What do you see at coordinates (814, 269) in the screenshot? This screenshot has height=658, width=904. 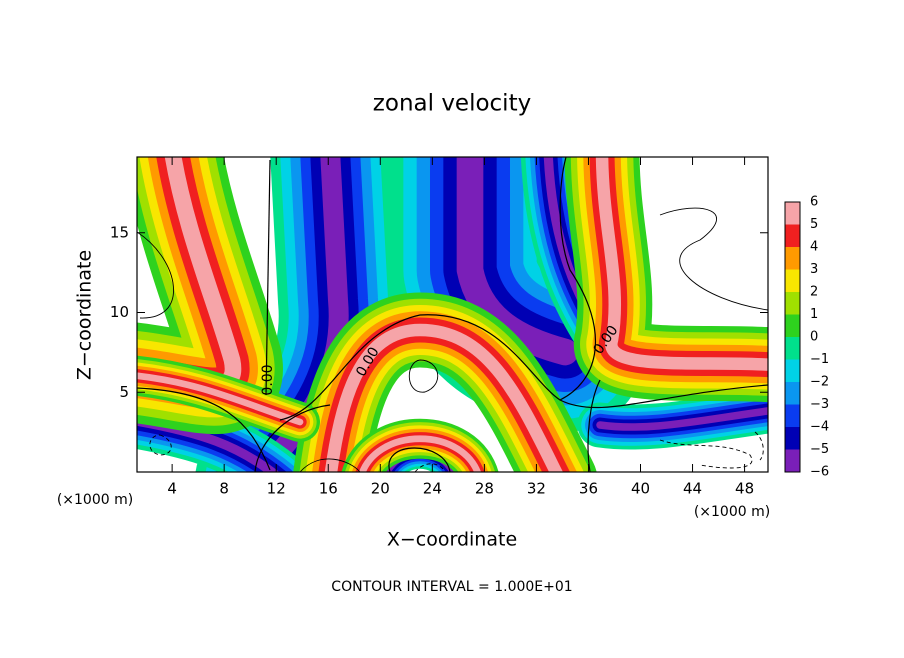 I see `colorbar-label: 3` at bounding box center [814, 269].